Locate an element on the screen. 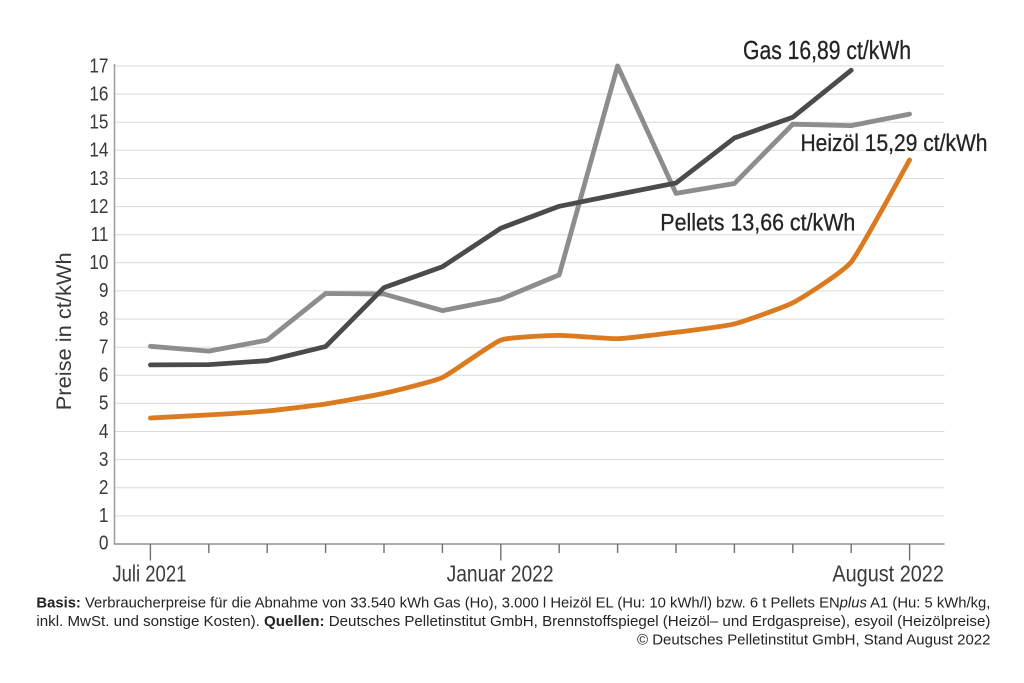  svg-text: 13 is located at coordinates (98, 178).